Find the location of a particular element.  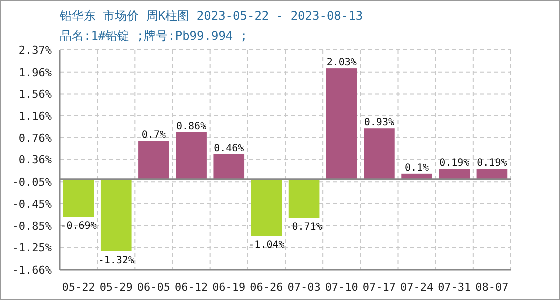

y-tick-label: 2.37% is located at coordinates (35, 50).